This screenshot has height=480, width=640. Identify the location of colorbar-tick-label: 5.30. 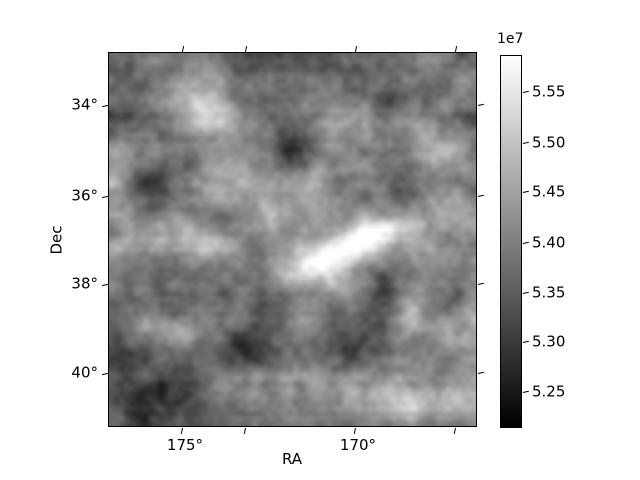
(549, 341).